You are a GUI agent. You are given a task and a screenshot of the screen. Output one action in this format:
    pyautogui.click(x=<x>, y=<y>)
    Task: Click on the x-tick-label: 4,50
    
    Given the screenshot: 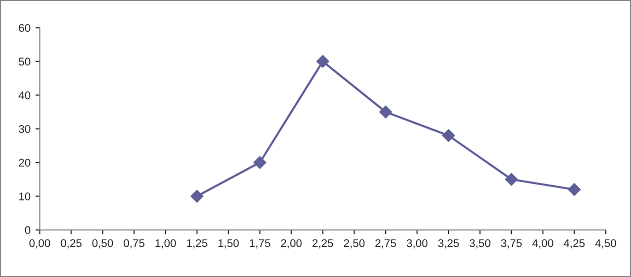 What is the action you would take?
    pyautogui.click(x=605, y=243)
    